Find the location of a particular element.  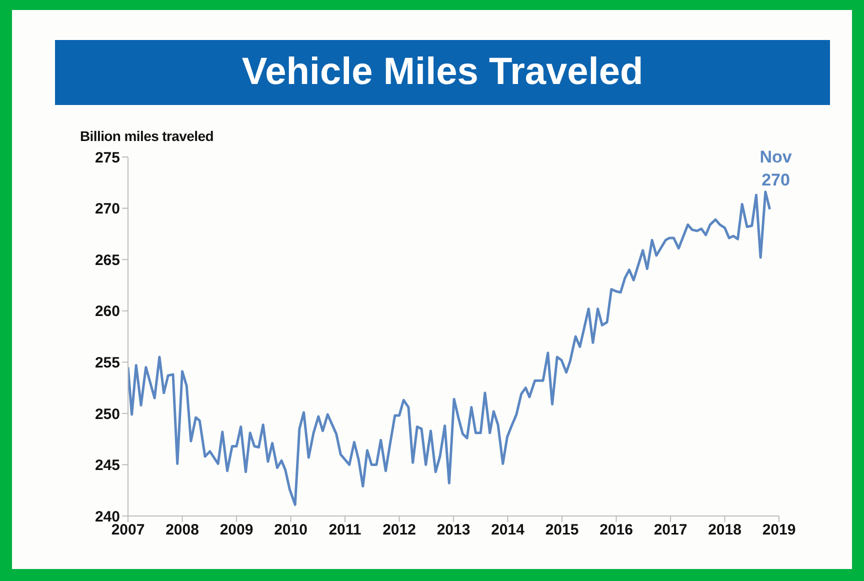

x-tick-label: 2018 is located at coordinates (725, 530).